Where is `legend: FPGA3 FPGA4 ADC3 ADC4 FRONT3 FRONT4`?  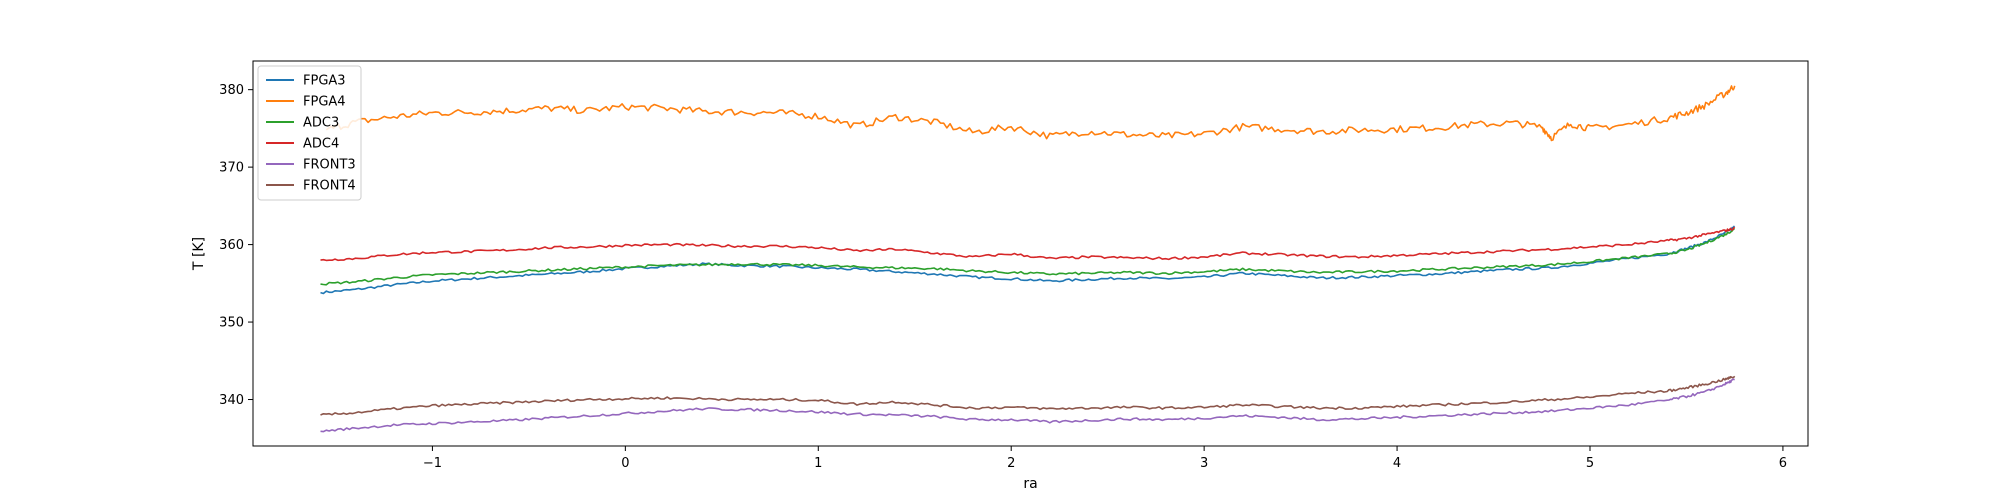 legend: FPGA3 FPGA4 ADC3 ADC4 FRONT3 FRONT4 is located at coordinates (309, 133).